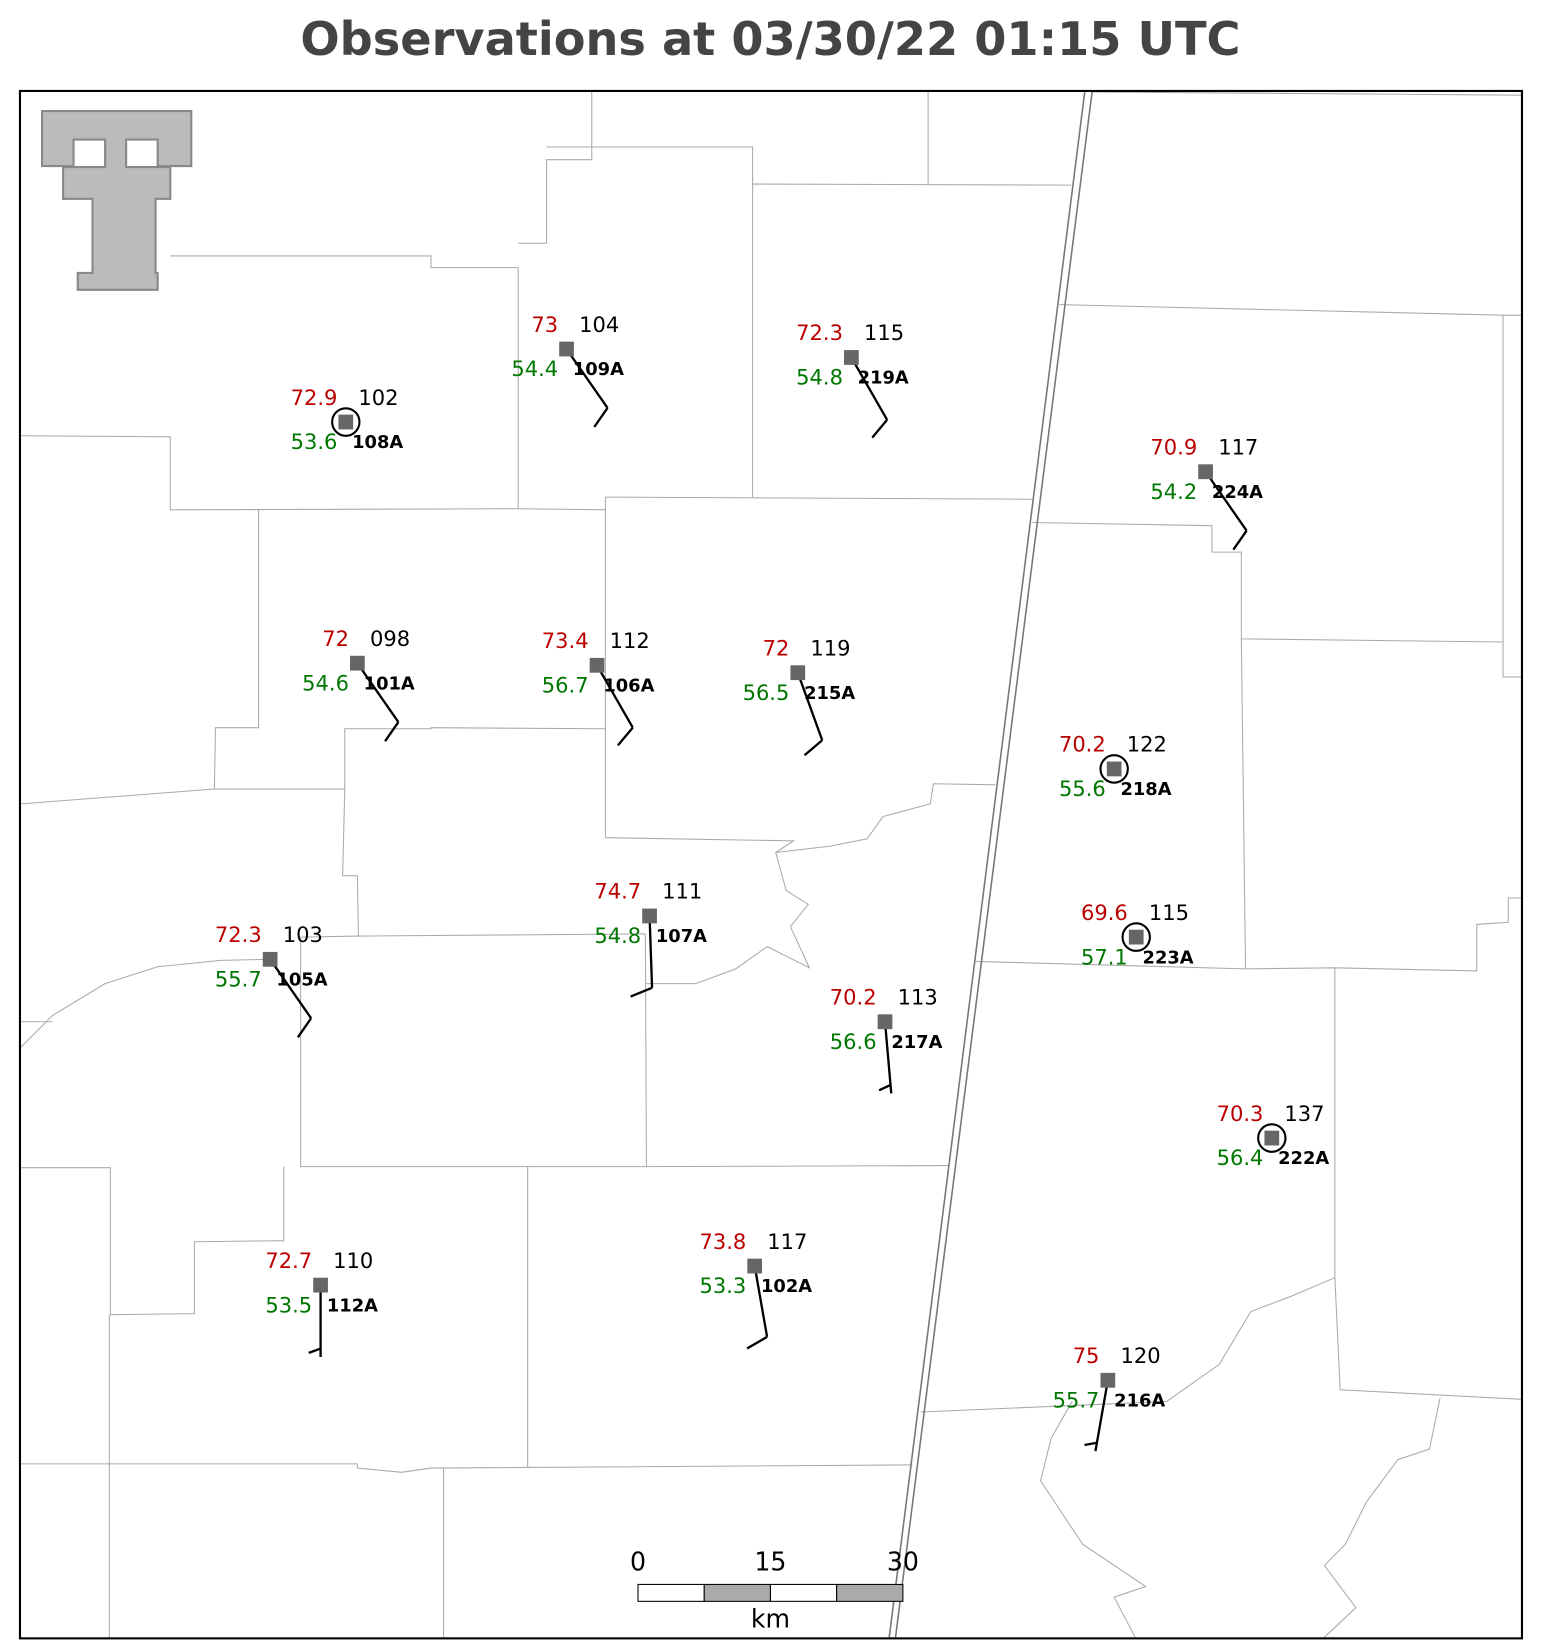  I want to click on pressure: 111, so click(682, 891).